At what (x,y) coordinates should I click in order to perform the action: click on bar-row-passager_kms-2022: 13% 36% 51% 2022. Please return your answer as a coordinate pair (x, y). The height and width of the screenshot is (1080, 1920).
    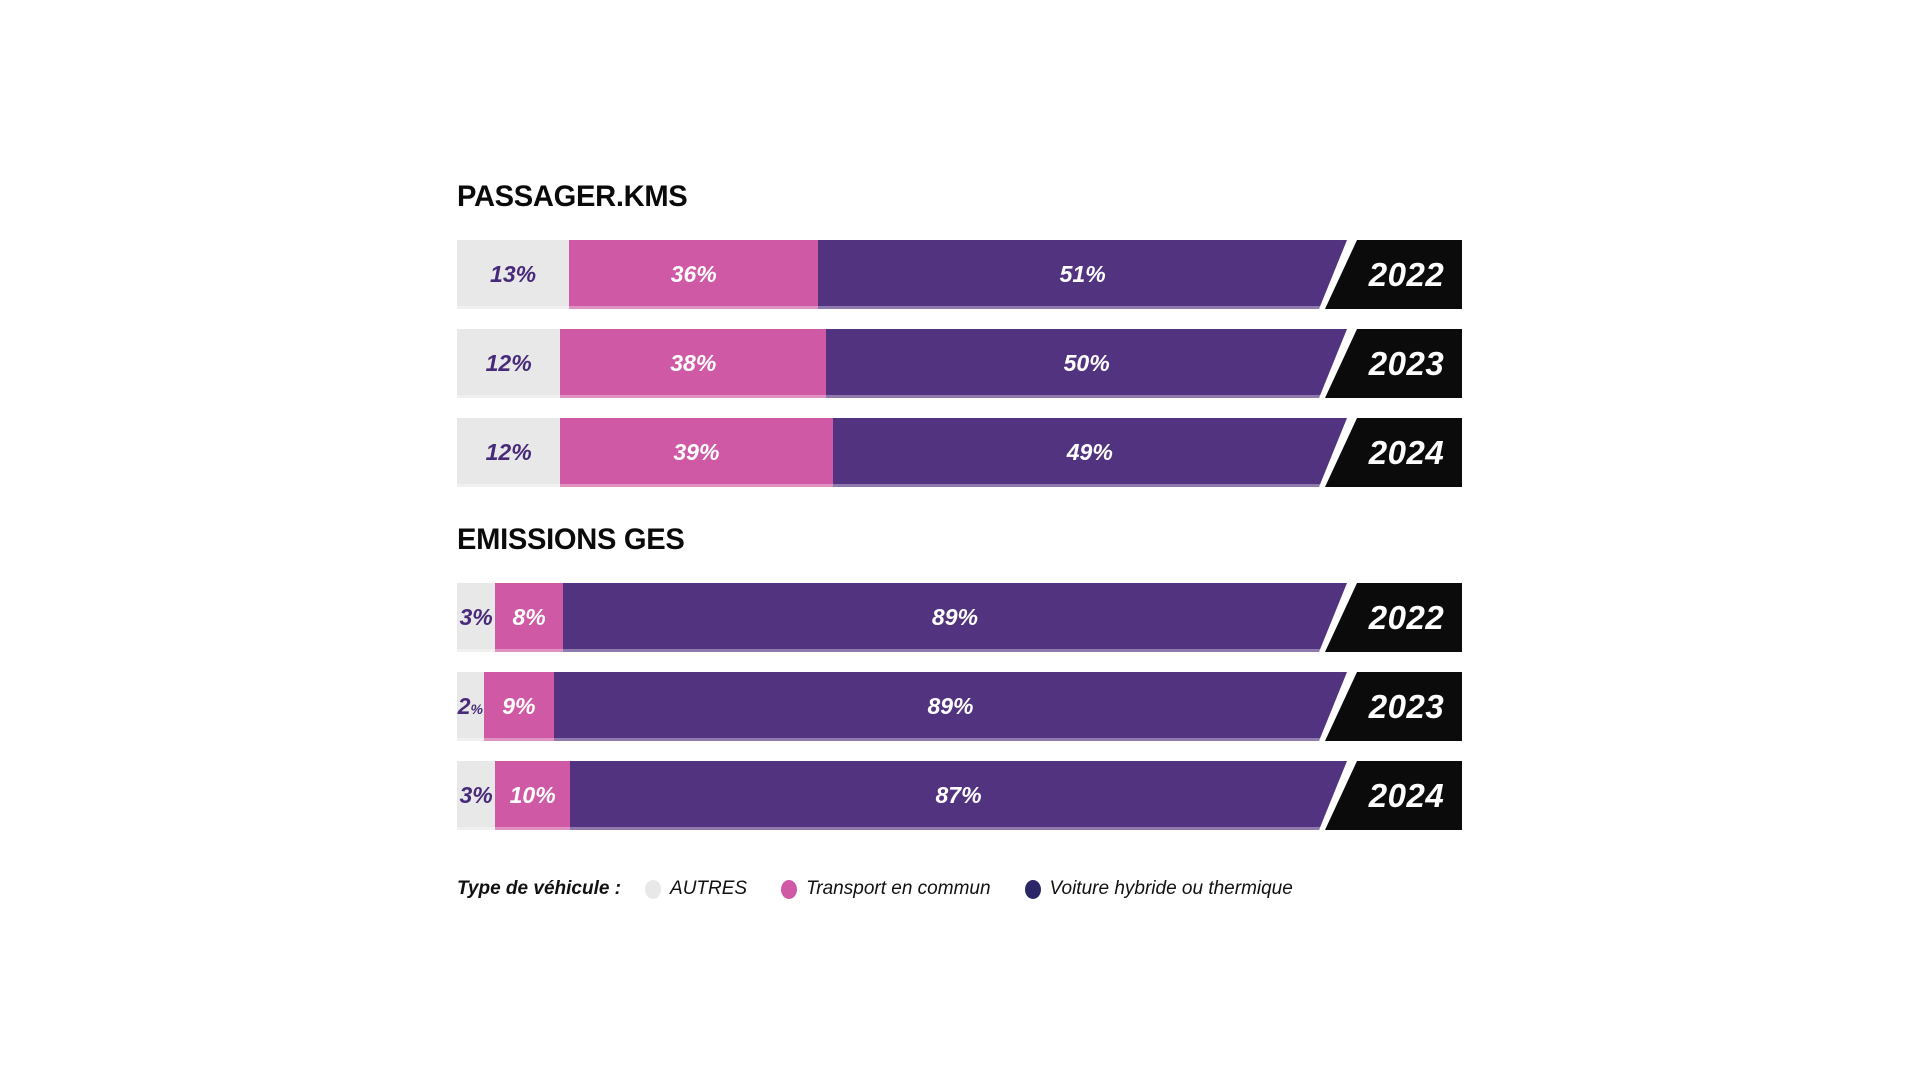
    Looking at the image, I should click on (959, 274).